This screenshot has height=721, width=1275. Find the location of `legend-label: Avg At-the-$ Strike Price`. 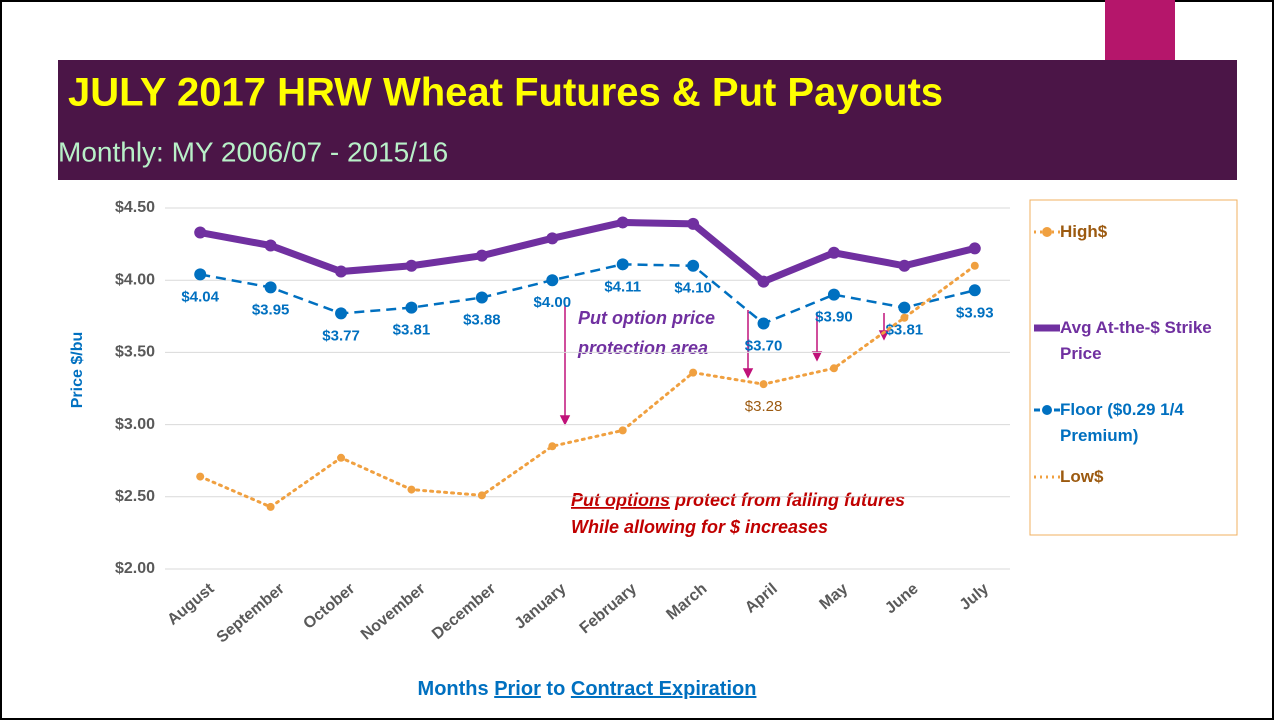

legend-label: Avg At-the-$ Strike Price is located at coordinates (1136, 340).